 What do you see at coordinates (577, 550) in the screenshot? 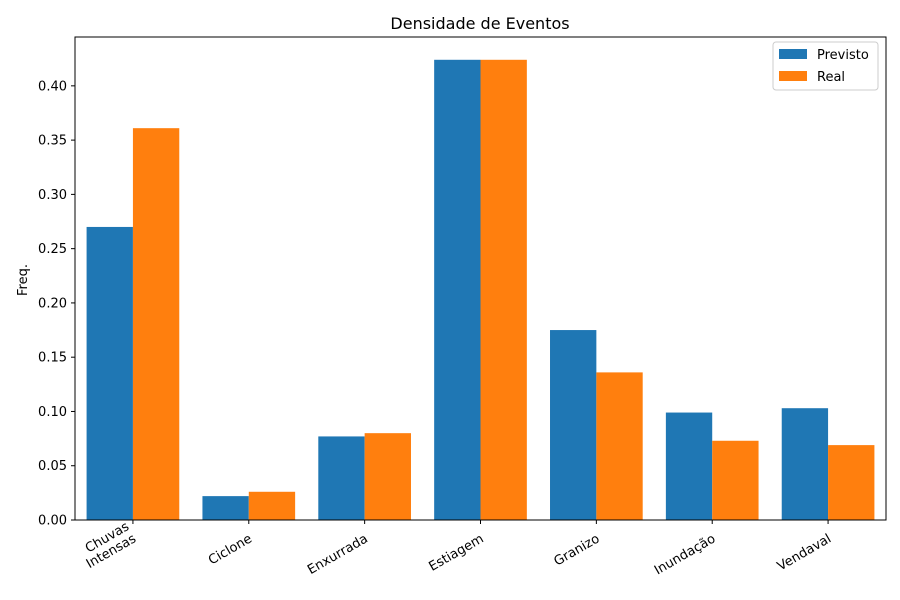
I see `x-tick-label-4: Granizo` at bounding box center [577, 550].